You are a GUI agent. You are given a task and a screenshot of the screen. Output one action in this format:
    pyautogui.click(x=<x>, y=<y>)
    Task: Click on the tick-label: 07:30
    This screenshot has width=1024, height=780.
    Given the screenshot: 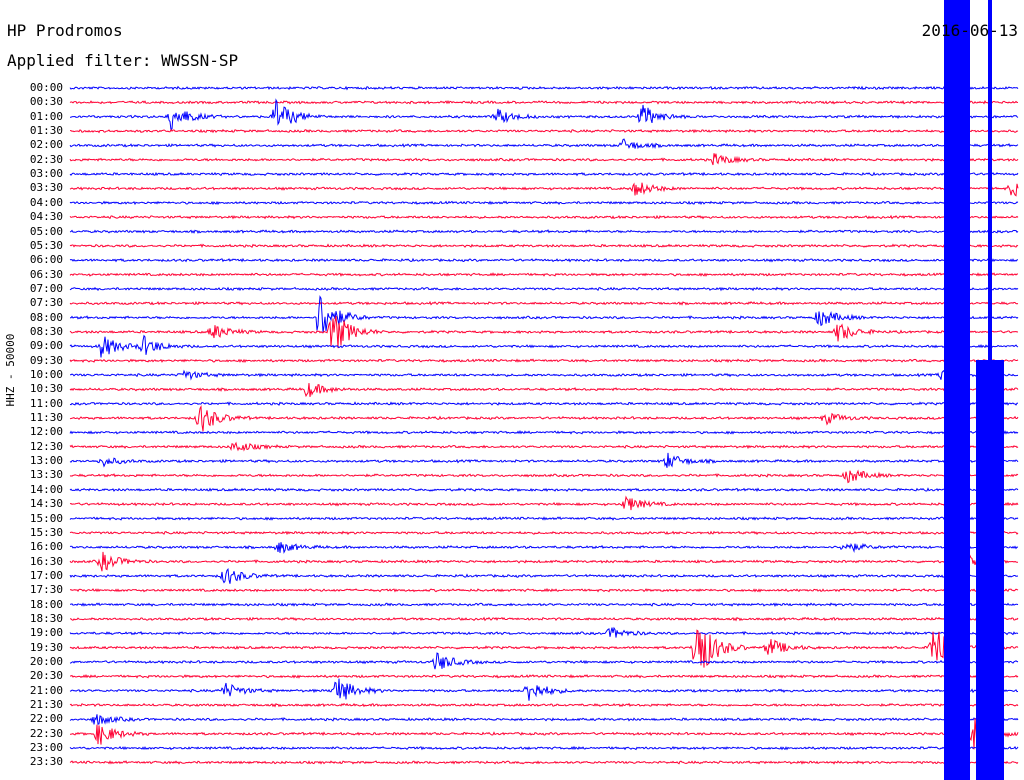 What is the action you would take?
    pyautogui.click(x=46, y=303)
    